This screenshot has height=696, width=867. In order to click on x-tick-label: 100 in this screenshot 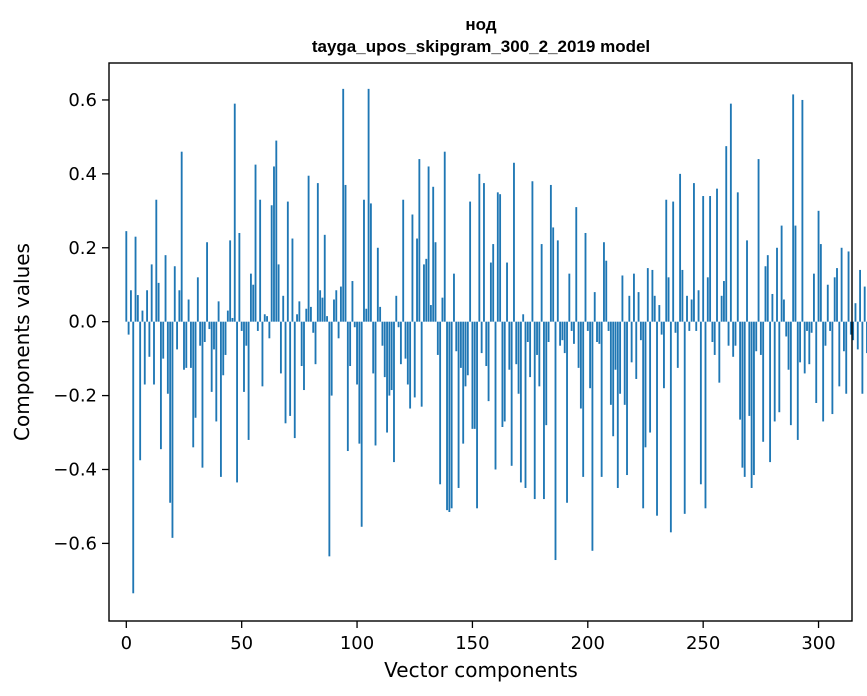, I will do `click(357, 643)`.